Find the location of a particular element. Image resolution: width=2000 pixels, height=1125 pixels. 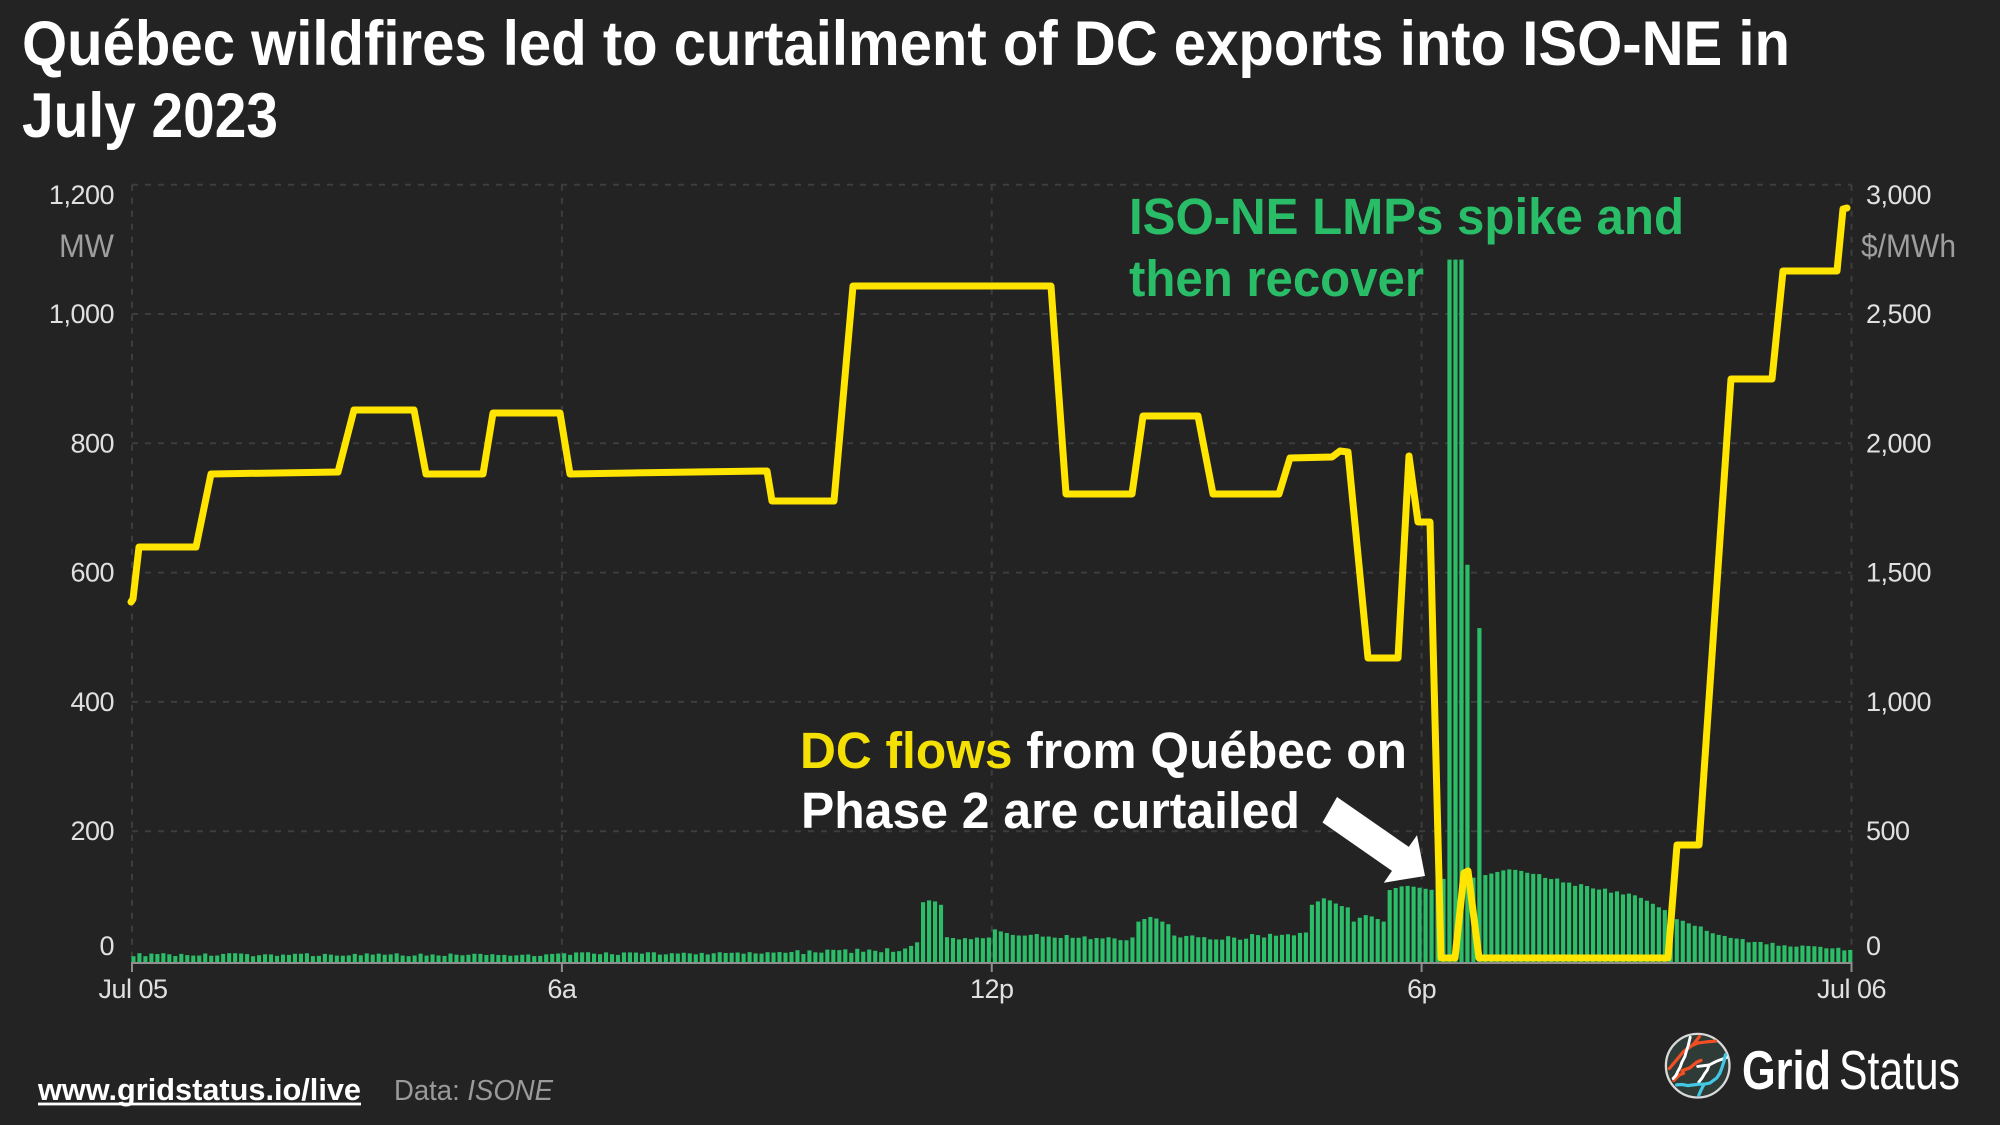

svg-text: 2,000 is located at coordinates (1898, 443).